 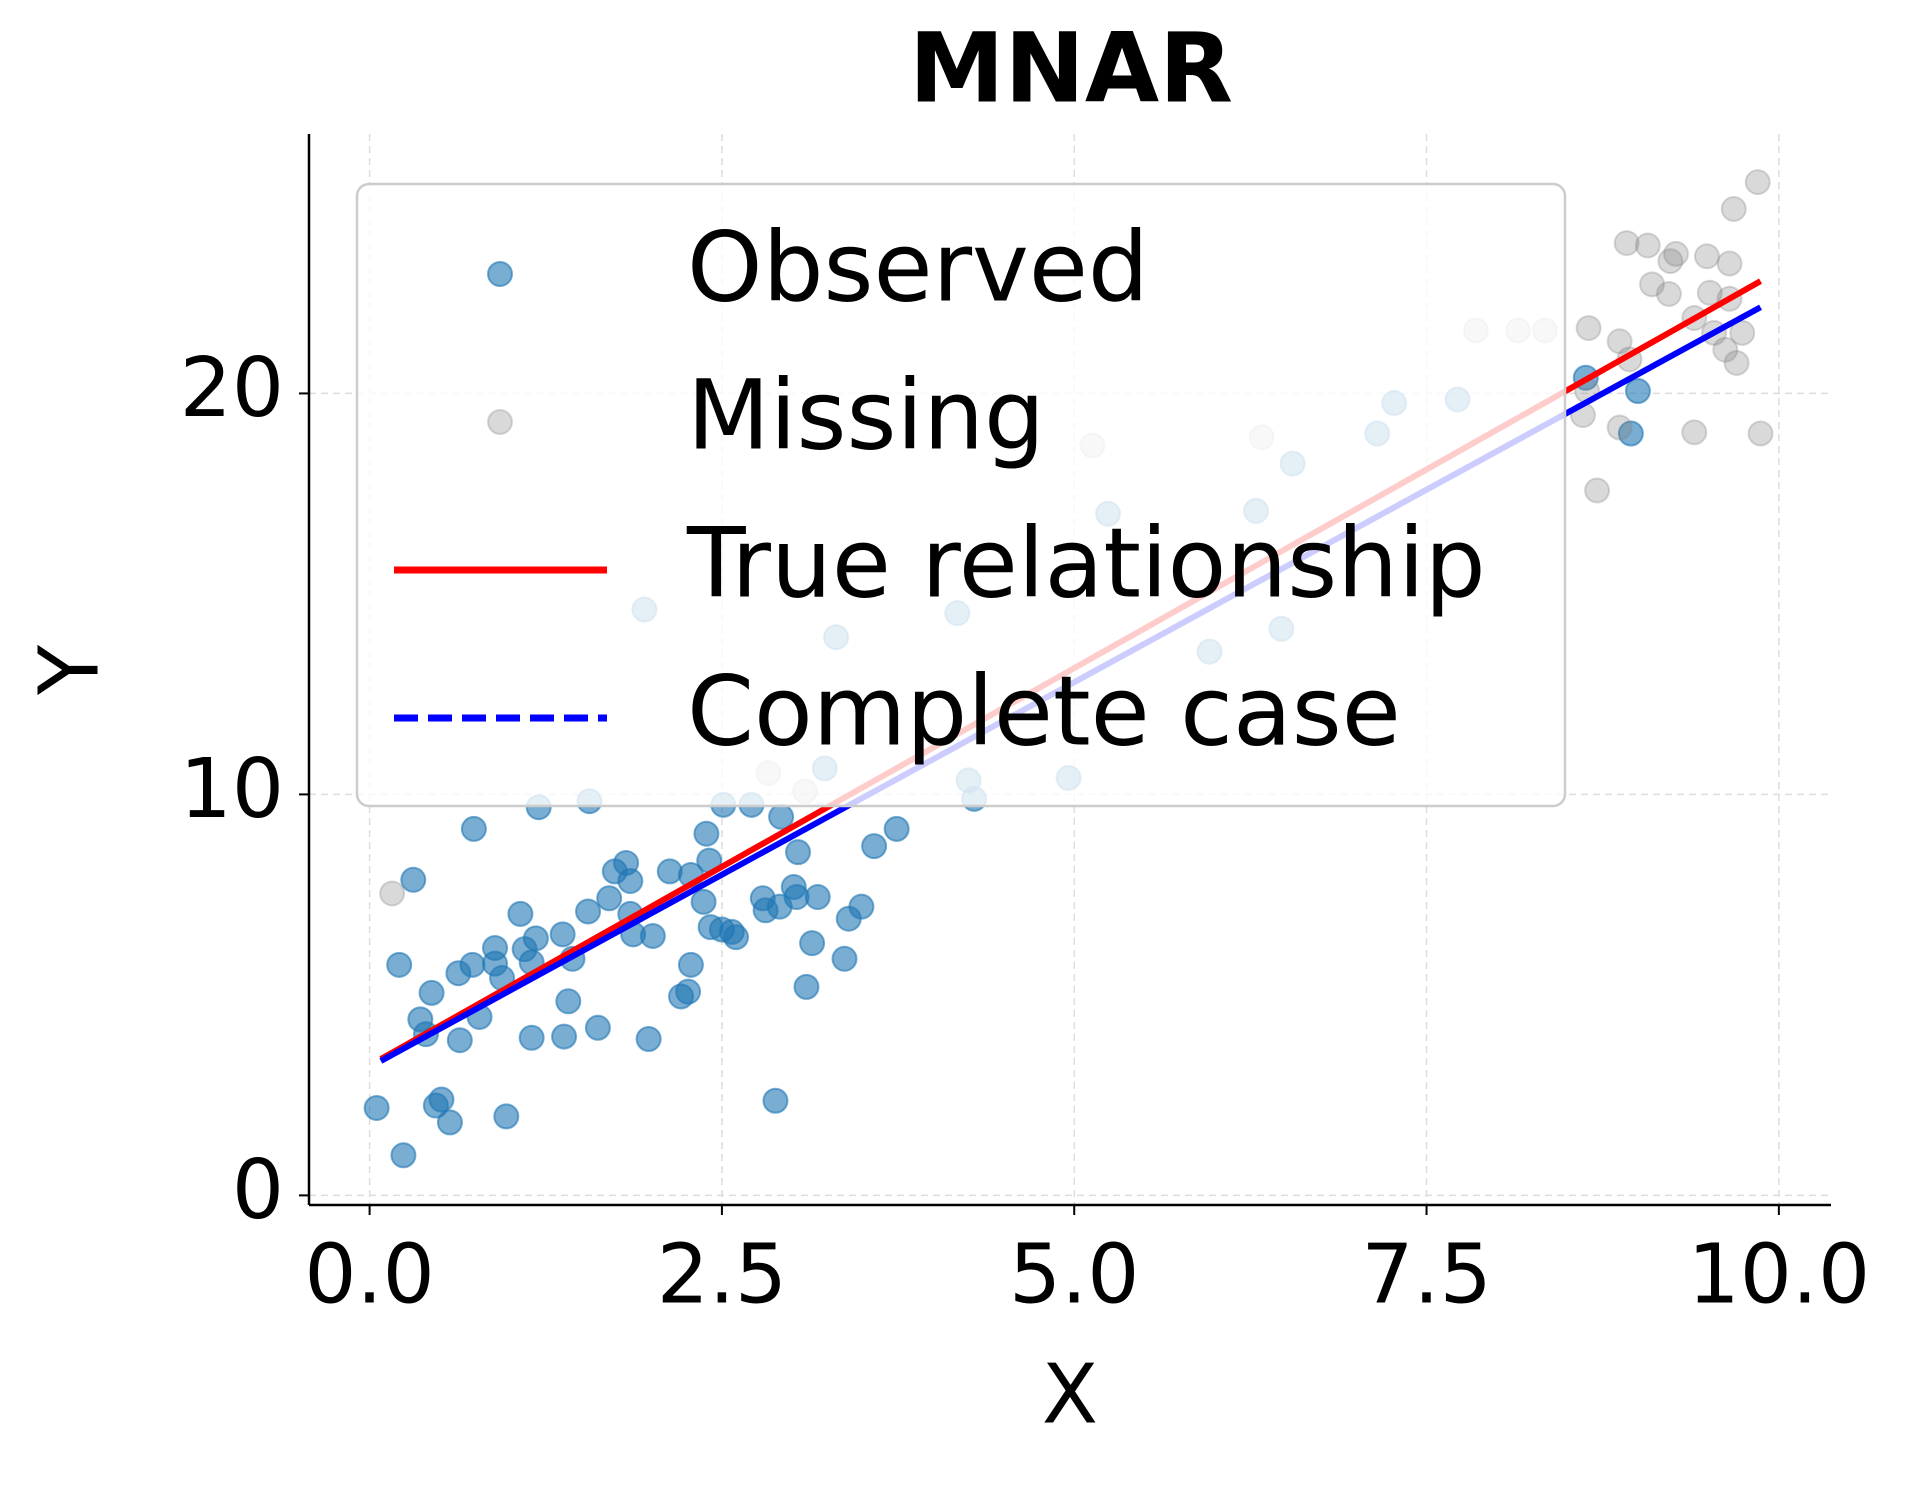 What do you see at coordinates (232, 388) in the screenshot?
I see `y-tick-label: 20` at bounding box center [232, 388].